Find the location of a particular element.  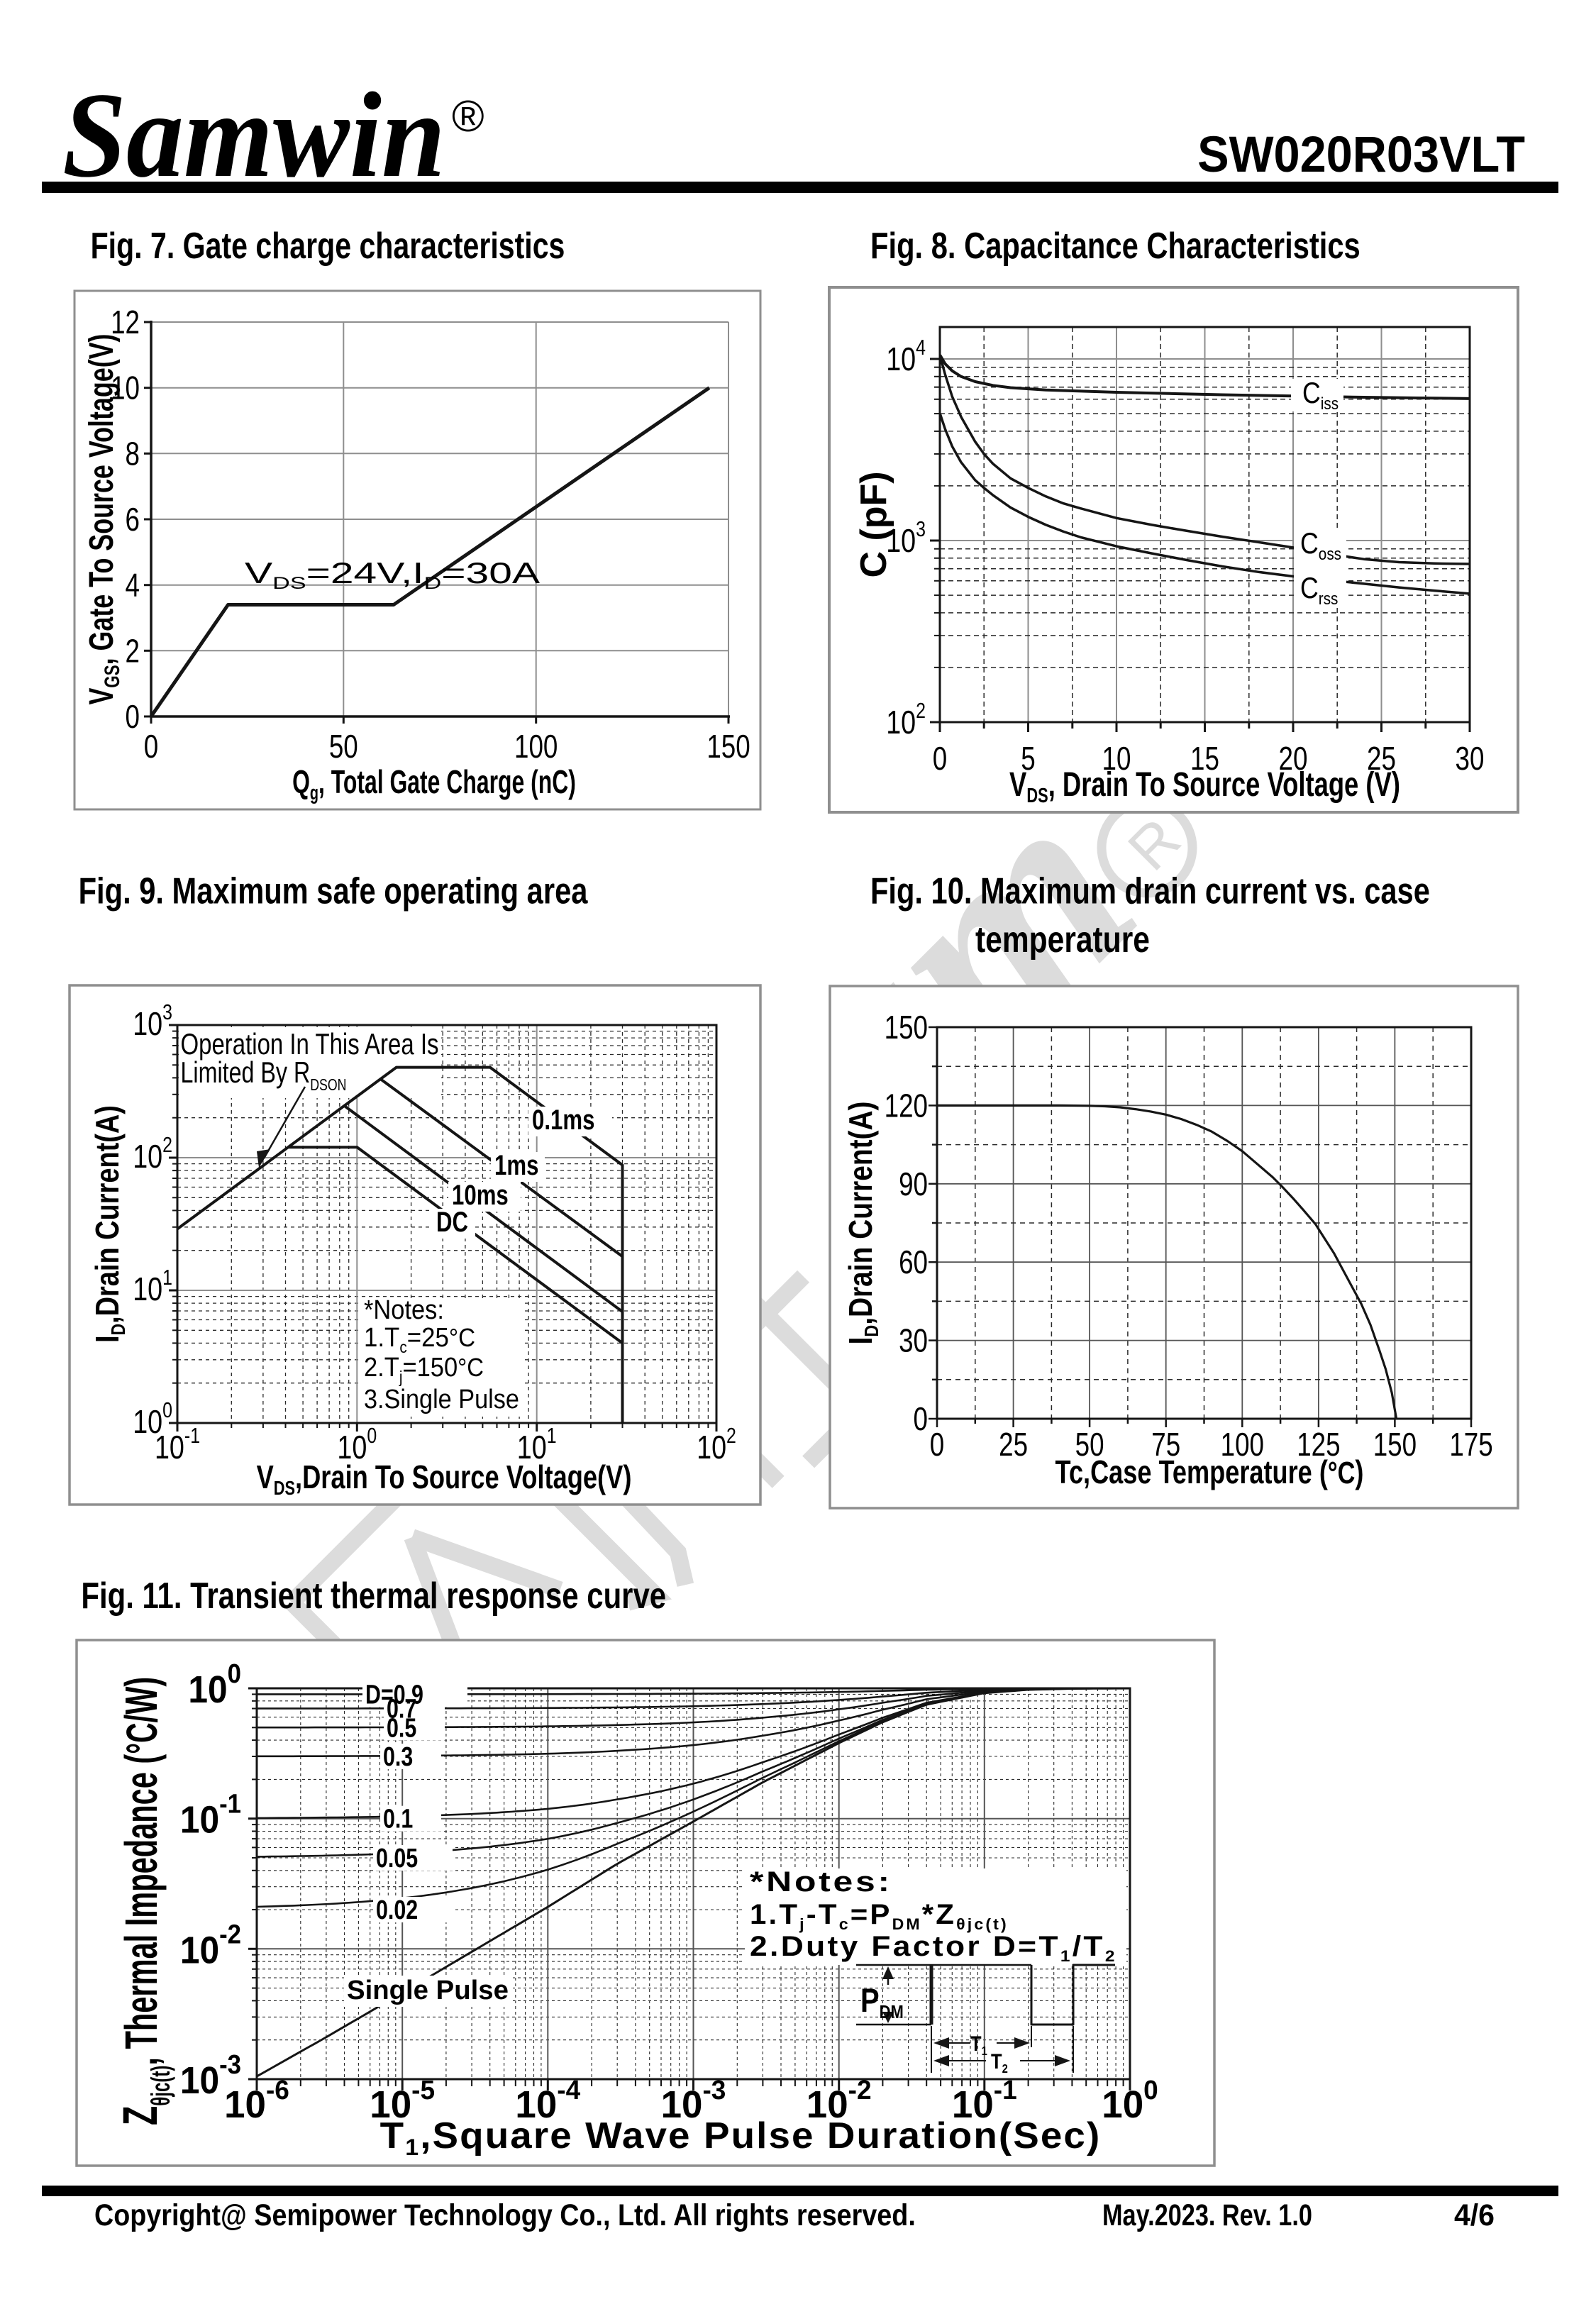

svg-text: 0.1 is located at coordinates (398, 1819).